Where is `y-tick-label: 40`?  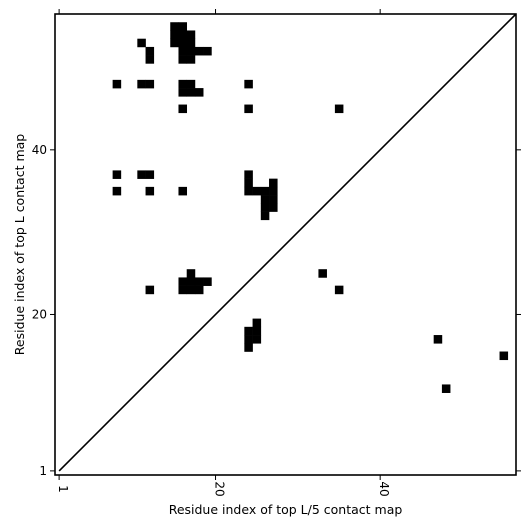
y-tick-label: 40 is located at coordinates (39, 150).